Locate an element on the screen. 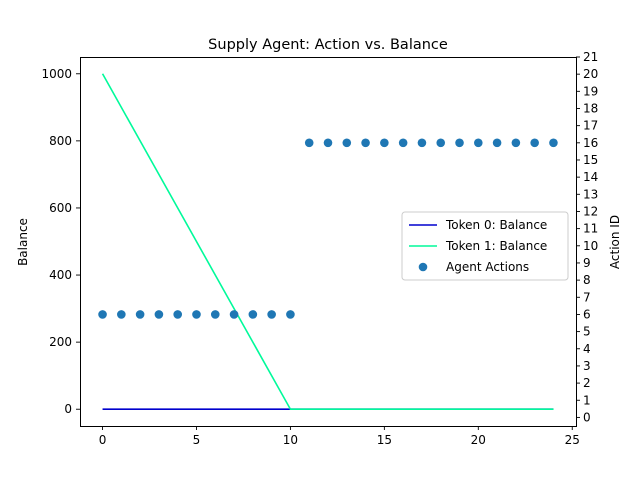  y2-tick-label: 21 is located at coordinates (590, 57).